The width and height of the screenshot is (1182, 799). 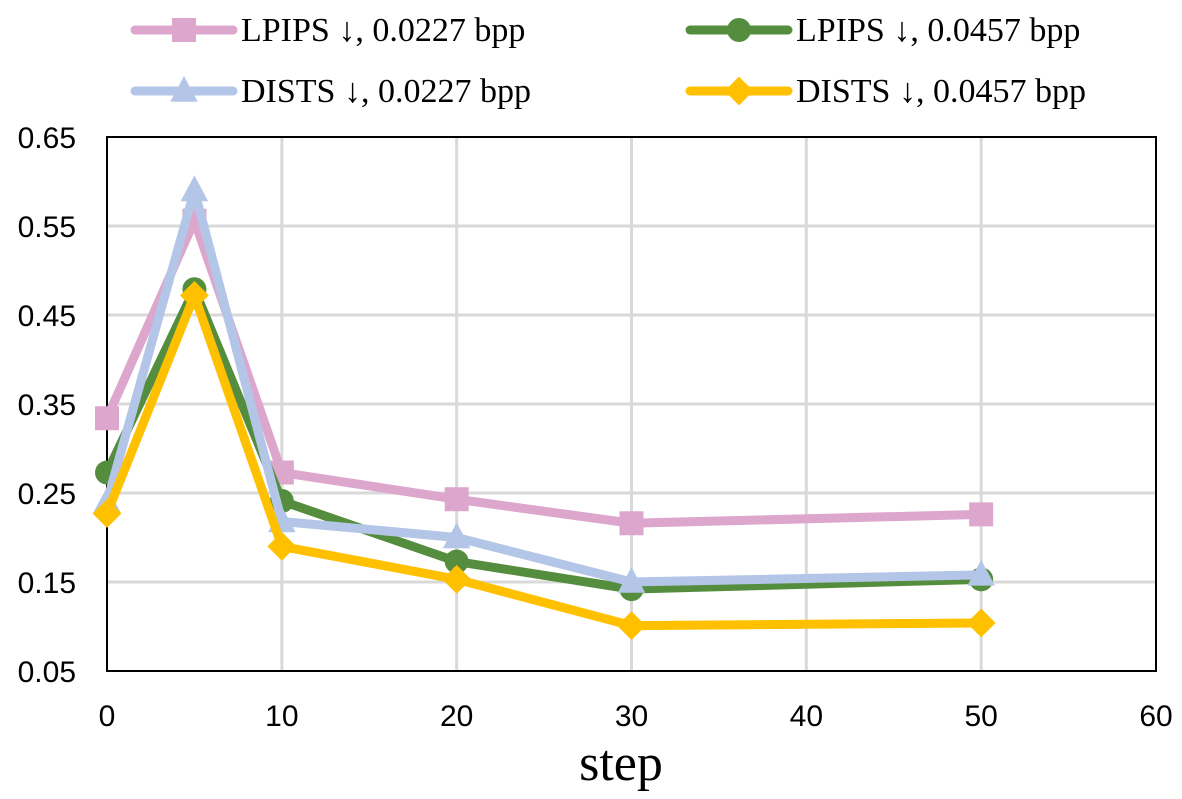 I want to click on y-tick-label: 0.25, so click(x=47, y=494).